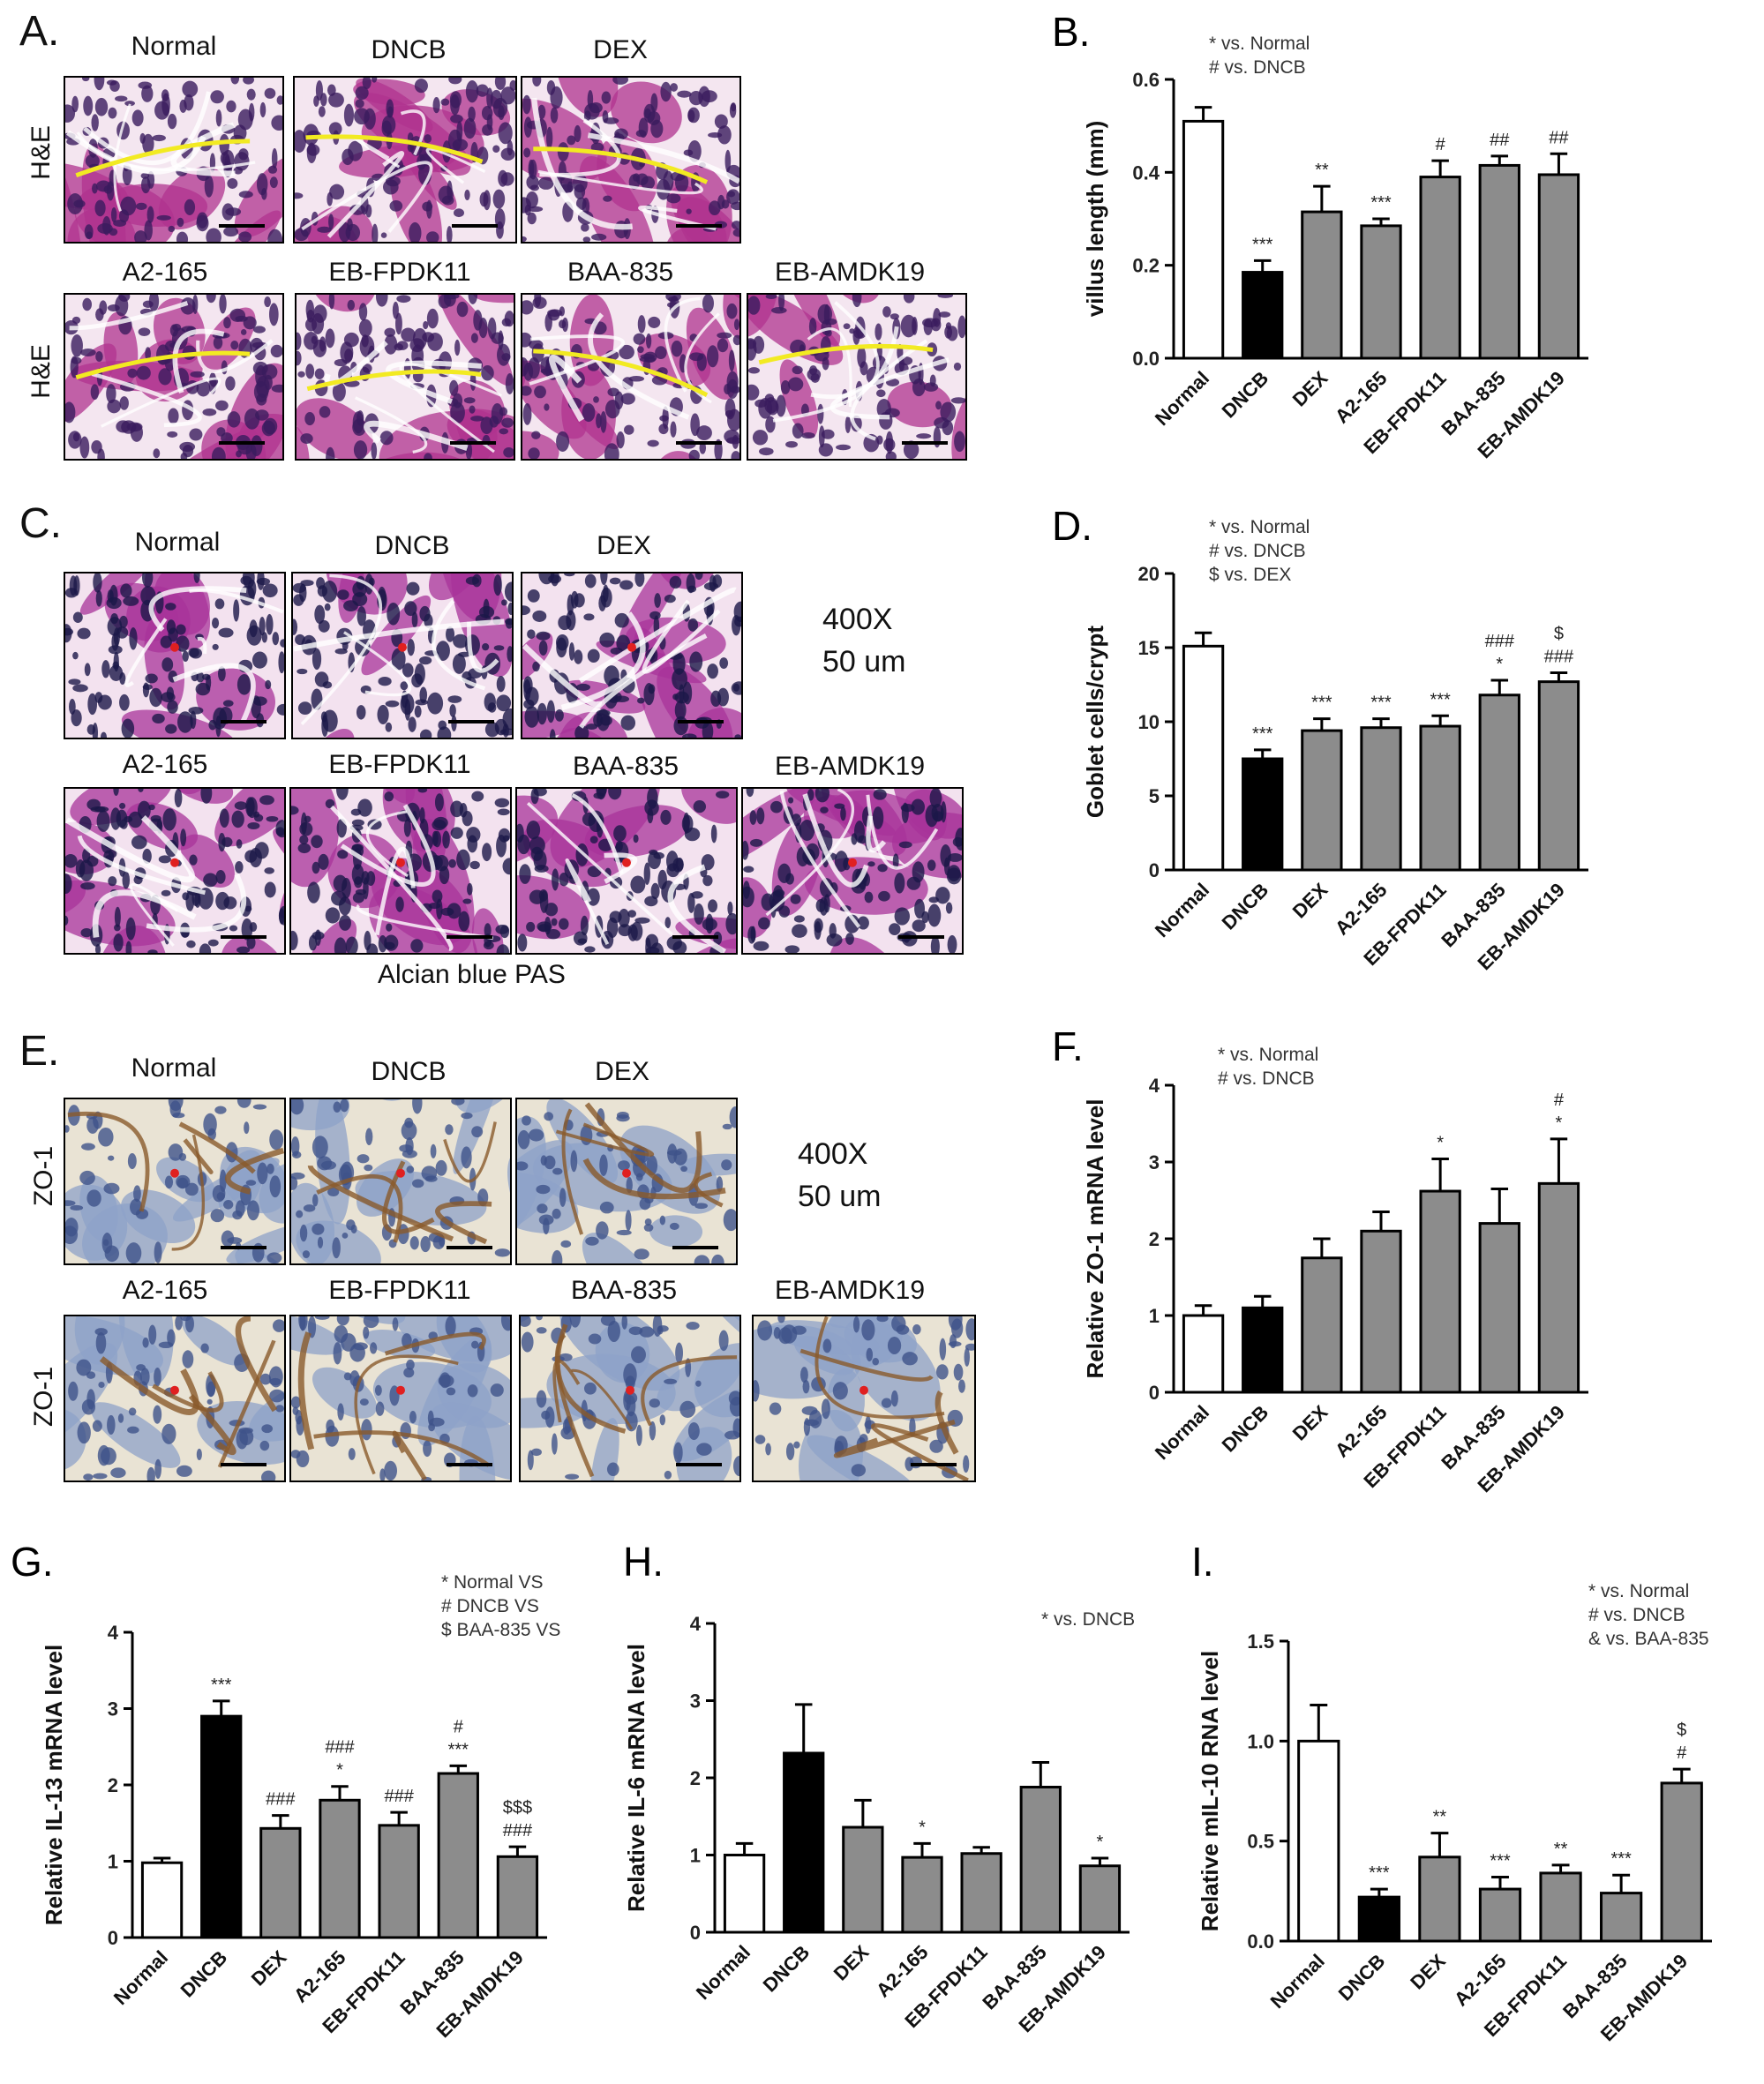 The height and width of the screenshot is (2084, 1764). I want to click on panel-letter-e: E., so click(39, 1051).